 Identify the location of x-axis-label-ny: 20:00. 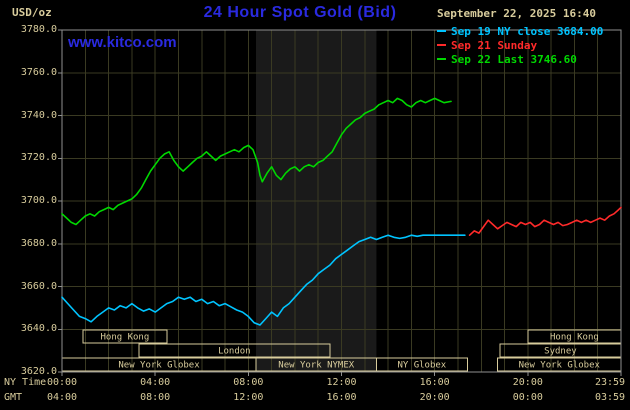
(527, 382).